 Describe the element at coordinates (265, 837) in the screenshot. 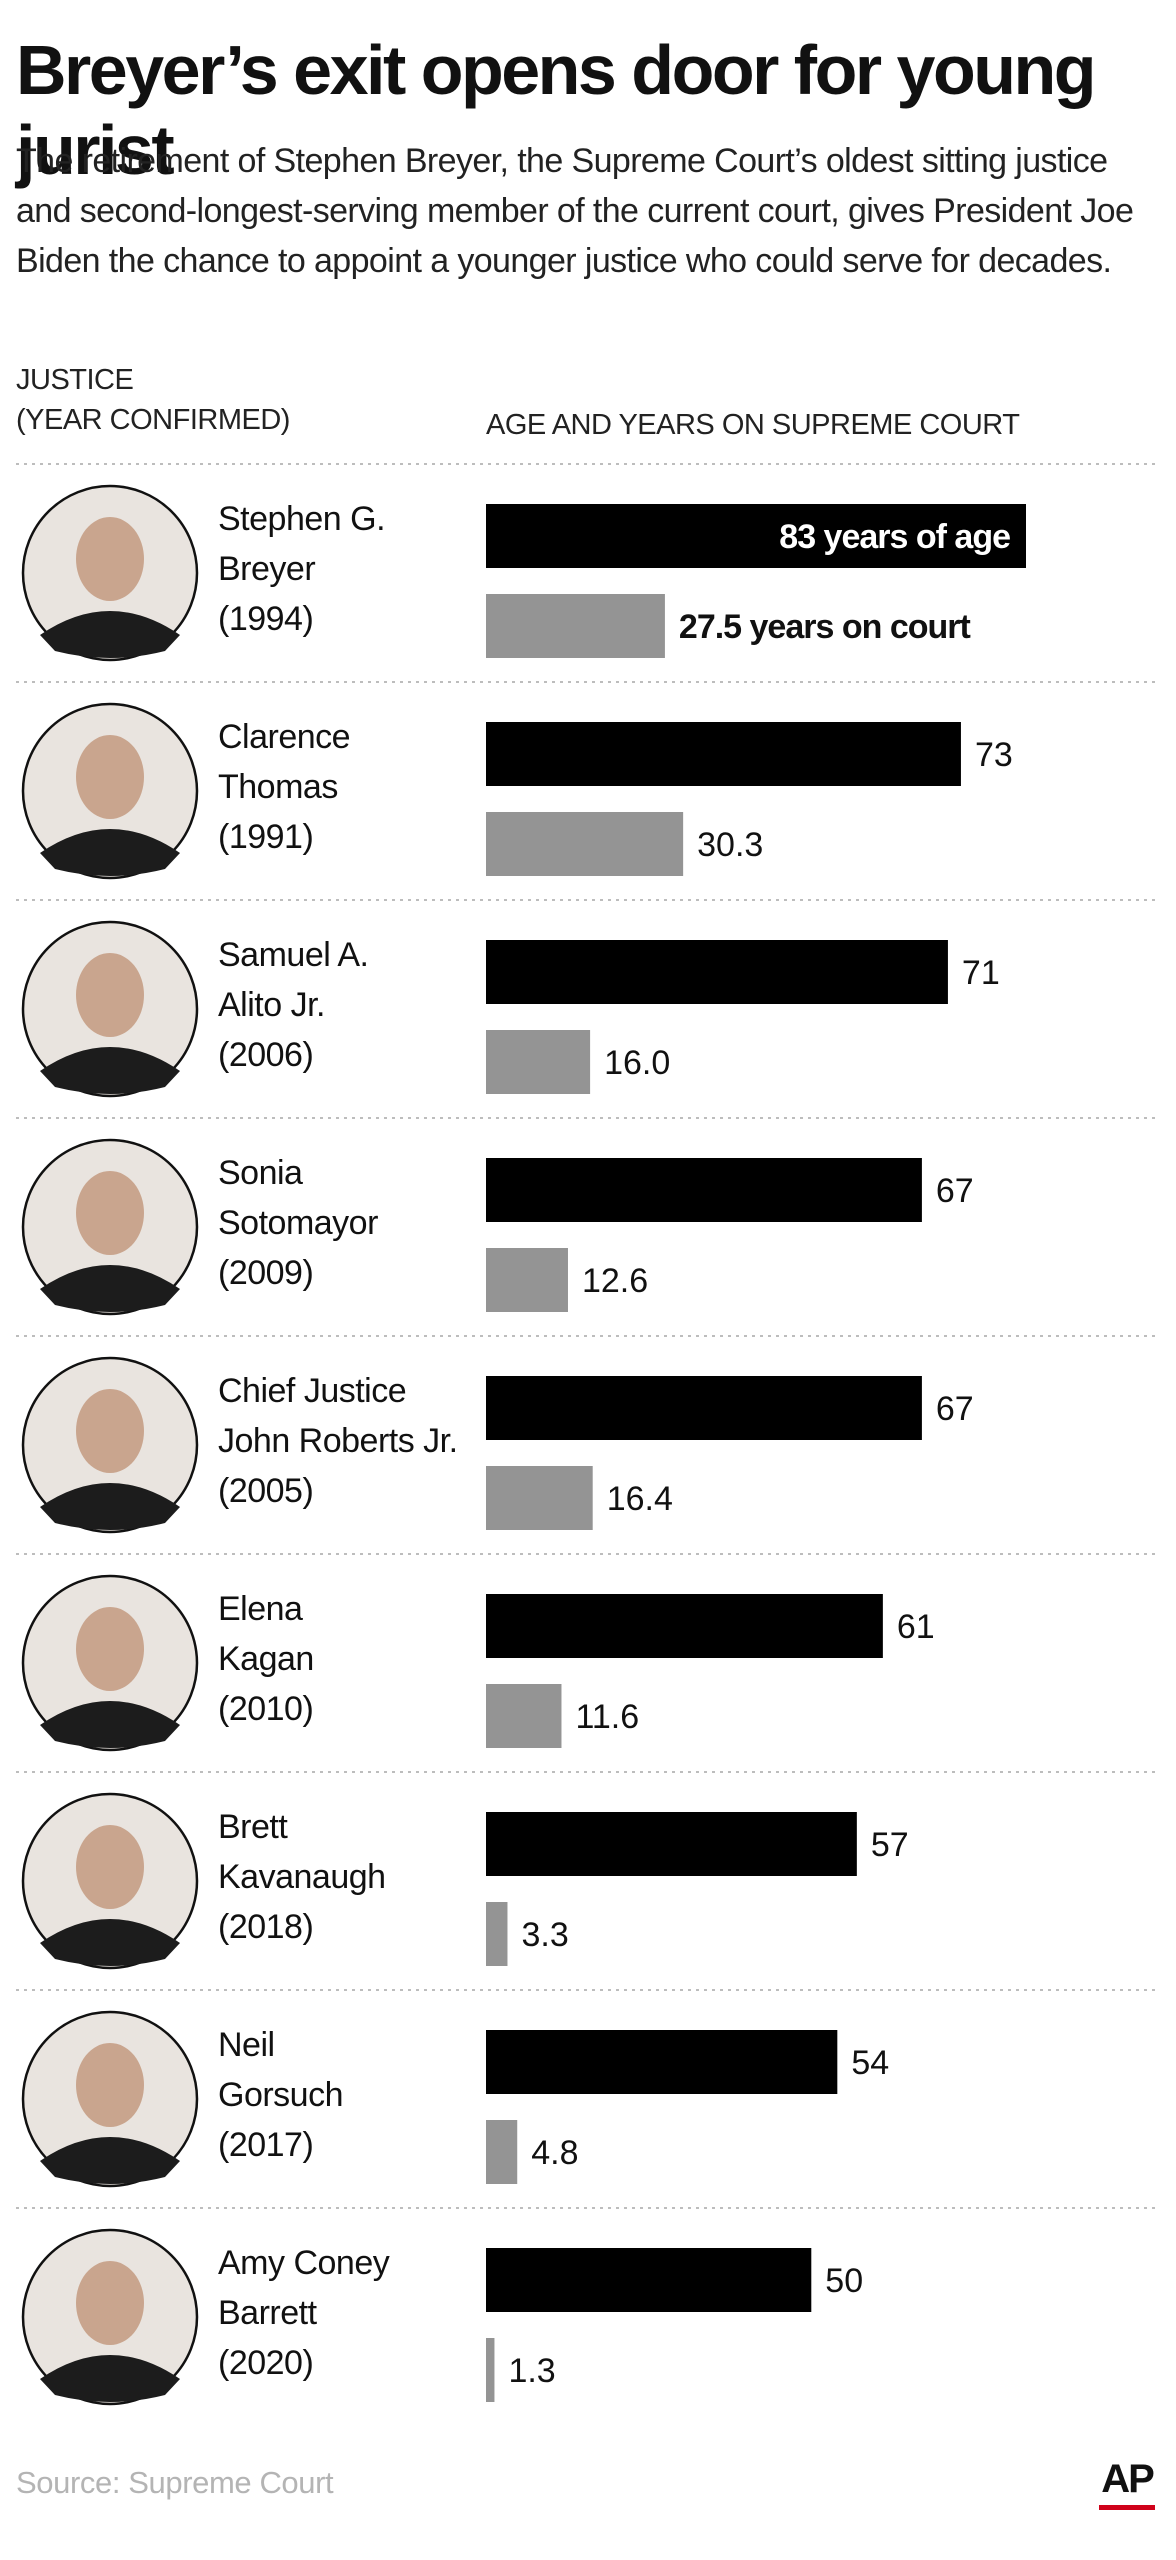

I see `justice-name-line: (1991)` at that location.